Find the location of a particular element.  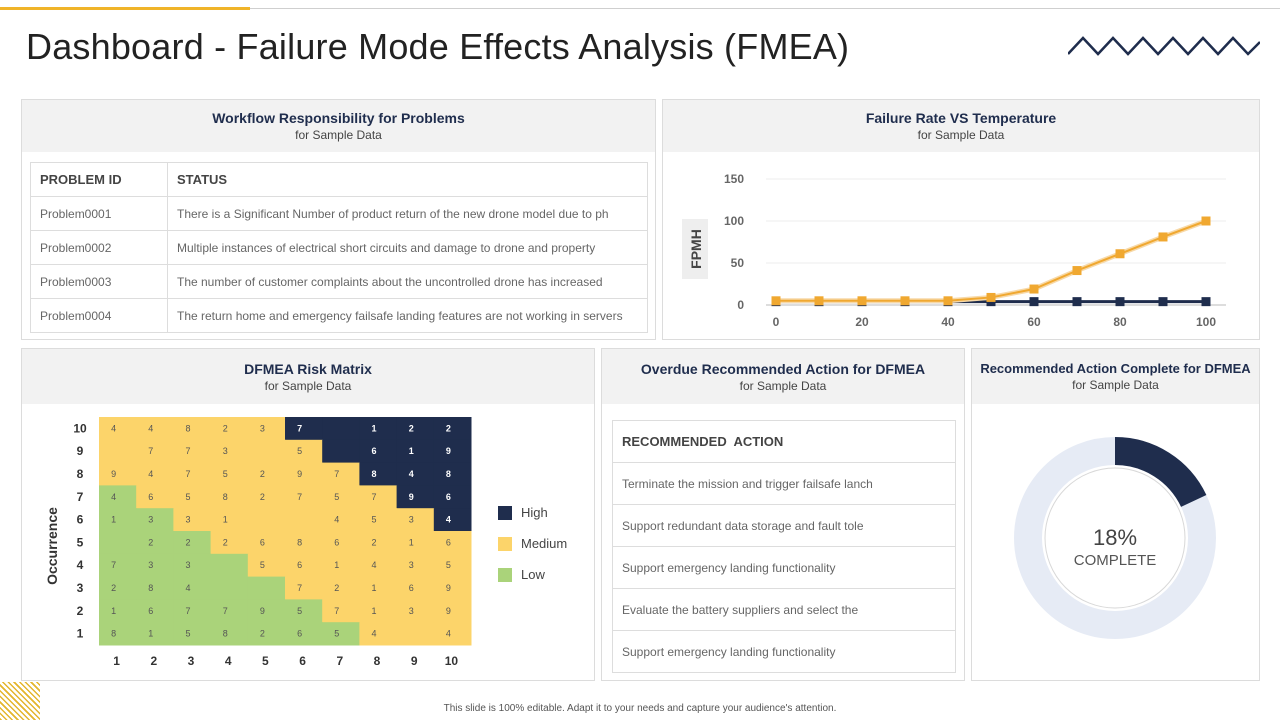

severity-tick-label: 9 is located at coordinates (414, 661).